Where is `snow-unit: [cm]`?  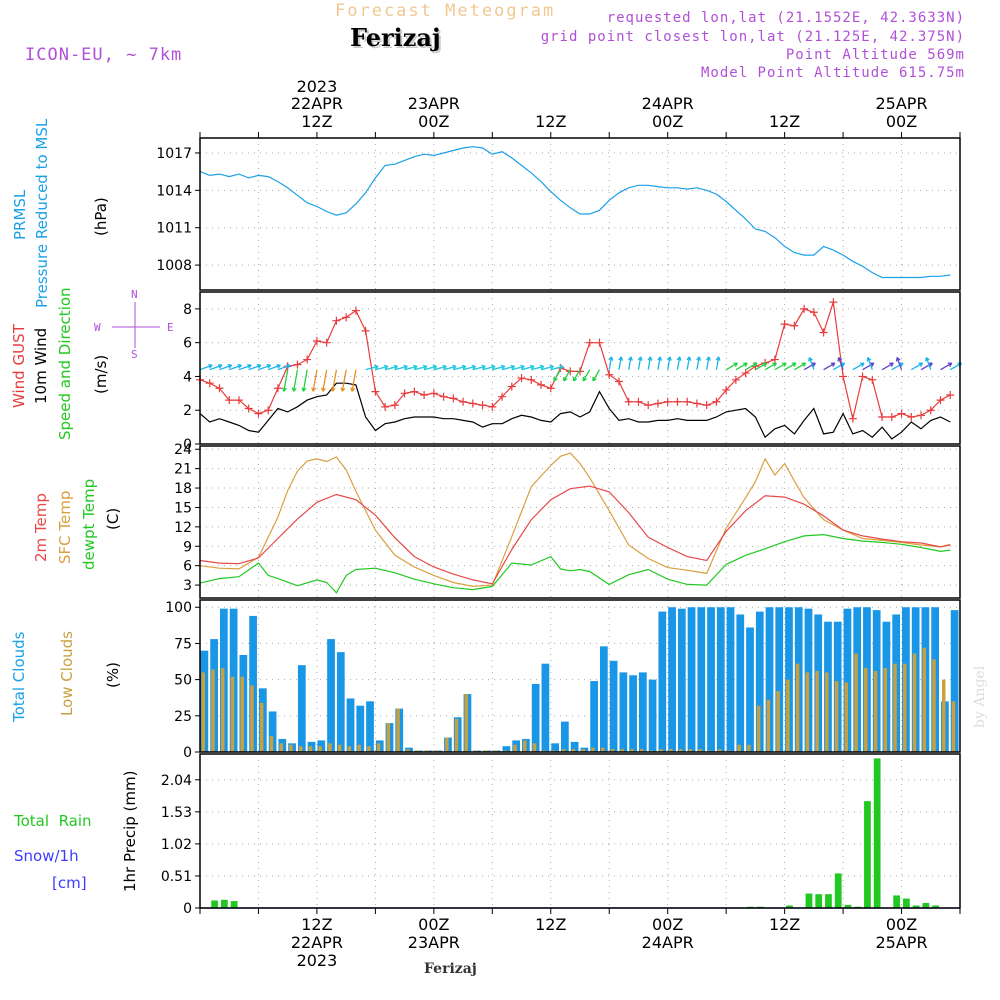 snow-unit: [cm] is located at coordinates (69, 883).